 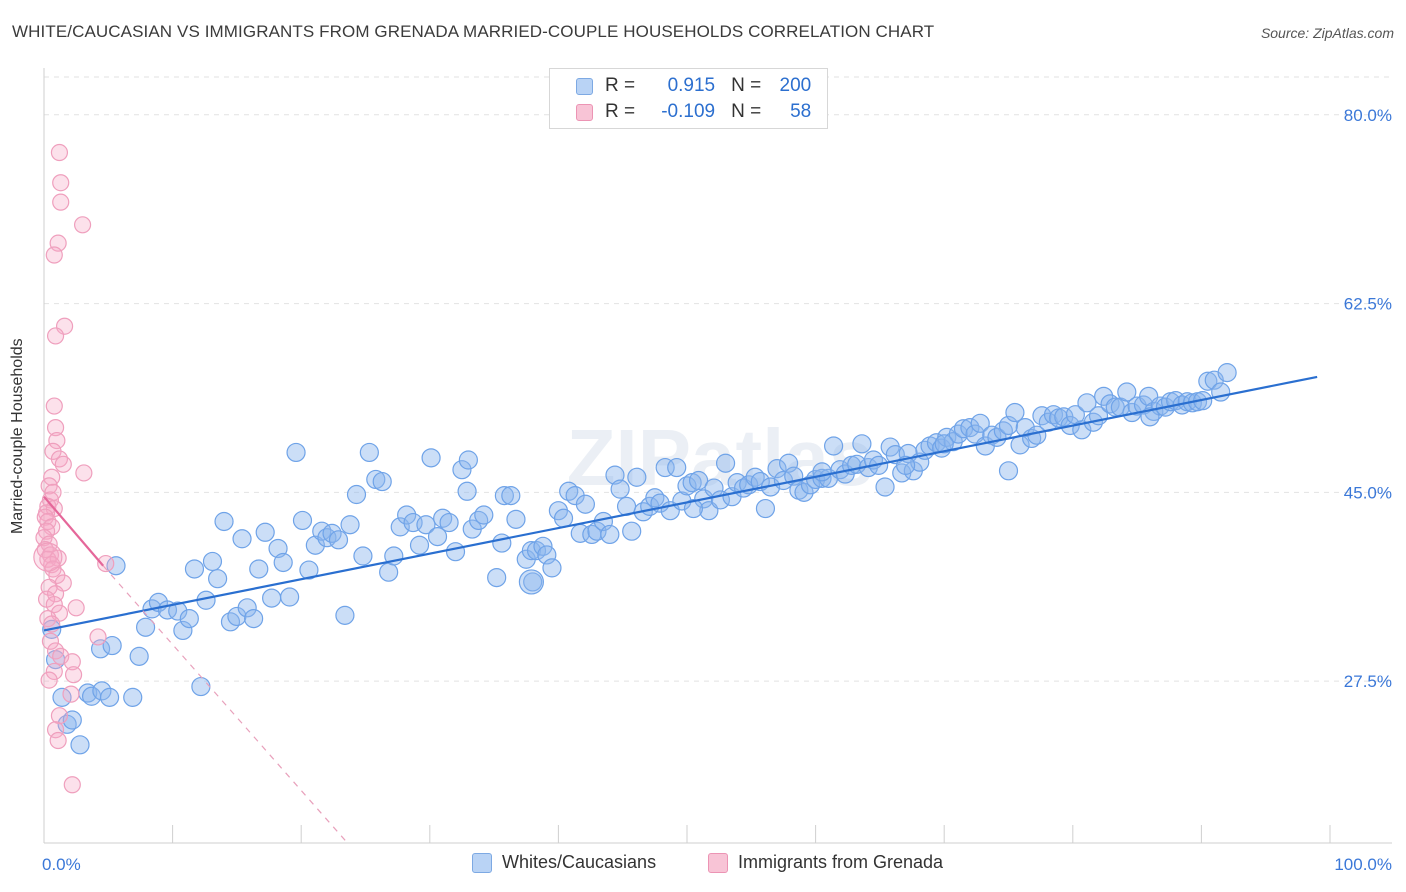 I want to click on legend-row-whites: R = 0.915 N = 200, so click(x=693, y=86).